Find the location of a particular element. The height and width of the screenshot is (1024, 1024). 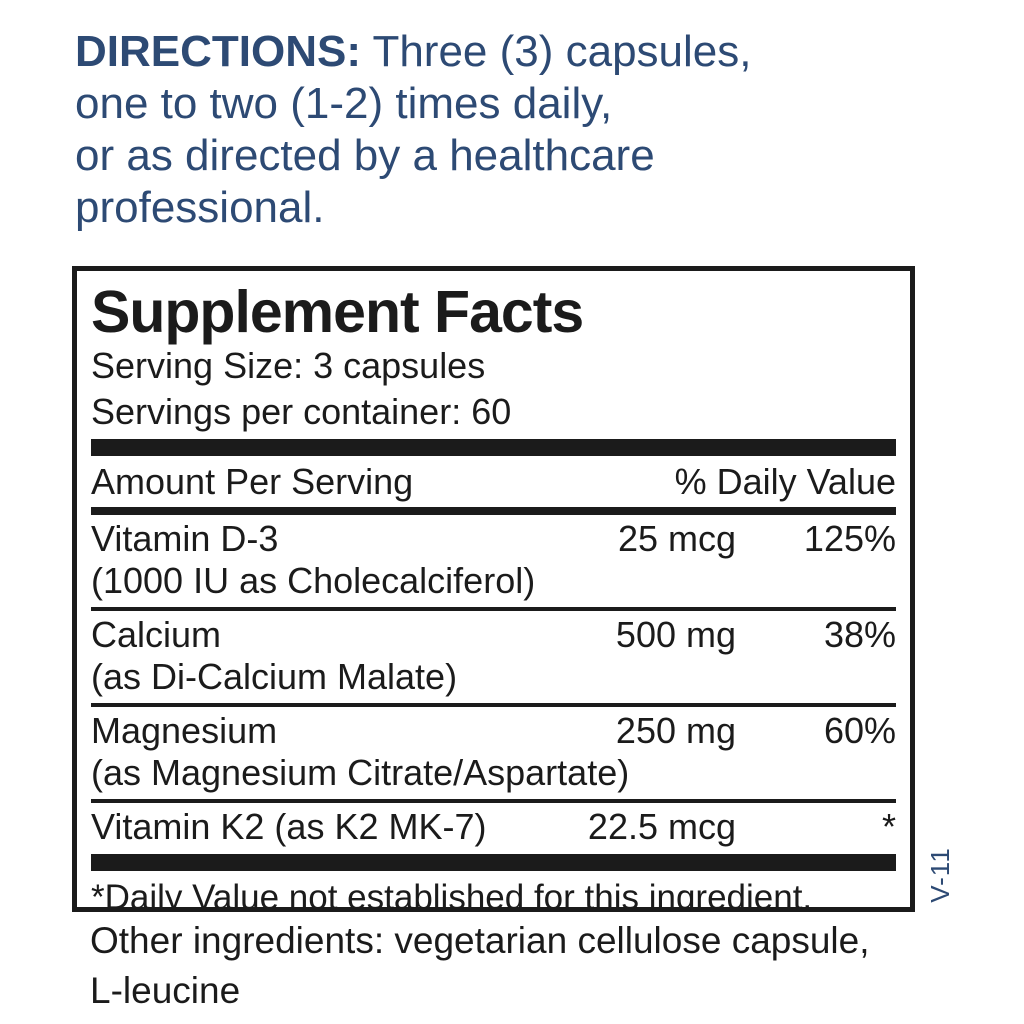

nutrient-line: Vitamin K2 (as K2 MK-7) 22.5 mcg * is located at coordinates (493, 830).